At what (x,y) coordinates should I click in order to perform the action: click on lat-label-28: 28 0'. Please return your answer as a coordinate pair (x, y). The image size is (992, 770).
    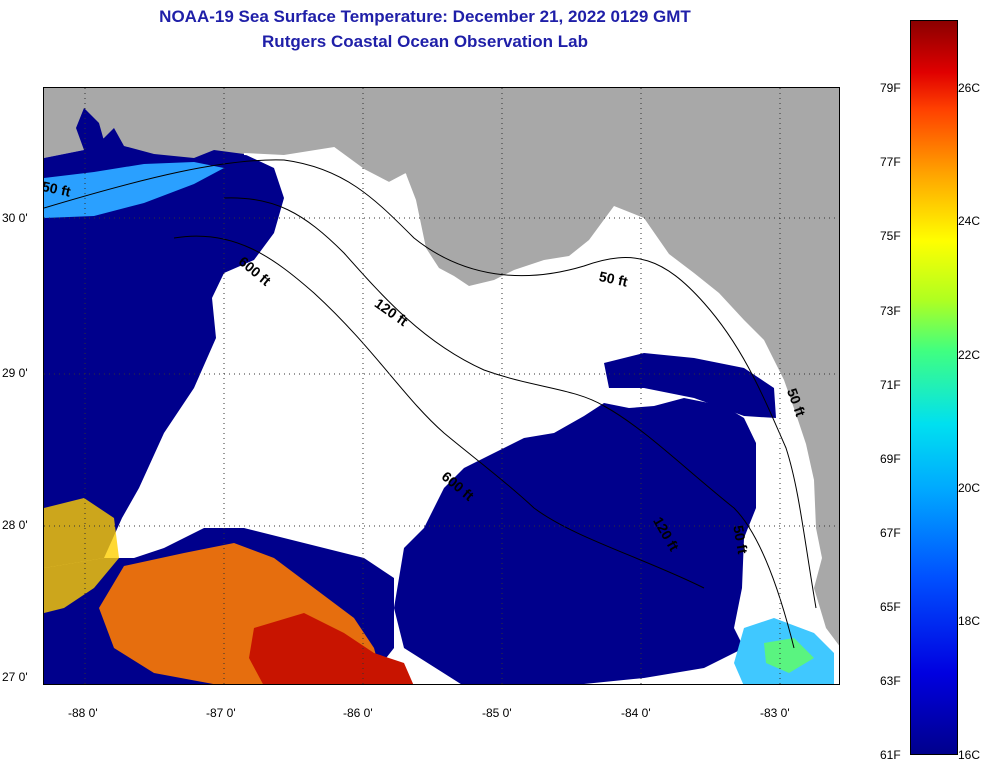
    Looking at the image, I should click on (15, 525).